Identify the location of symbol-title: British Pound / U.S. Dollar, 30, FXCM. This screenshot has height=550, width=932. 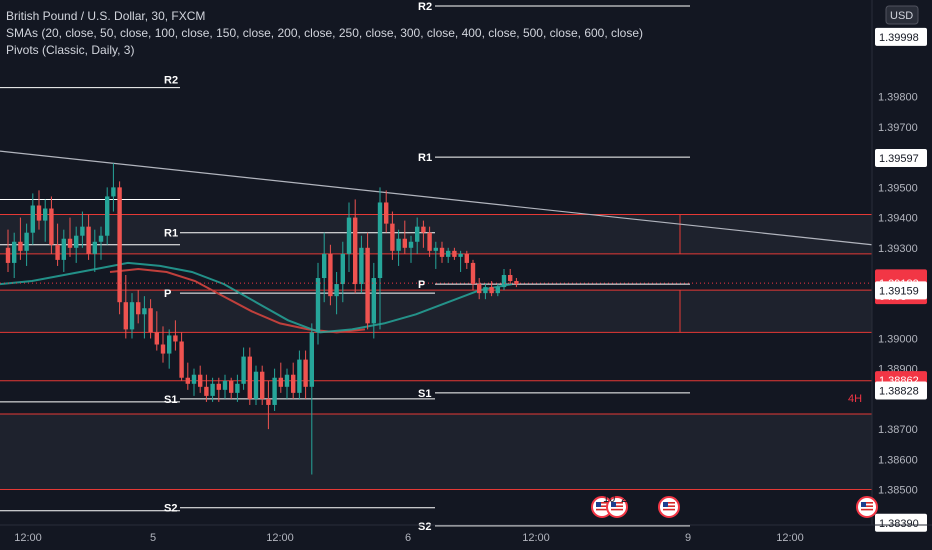
(106, 16).